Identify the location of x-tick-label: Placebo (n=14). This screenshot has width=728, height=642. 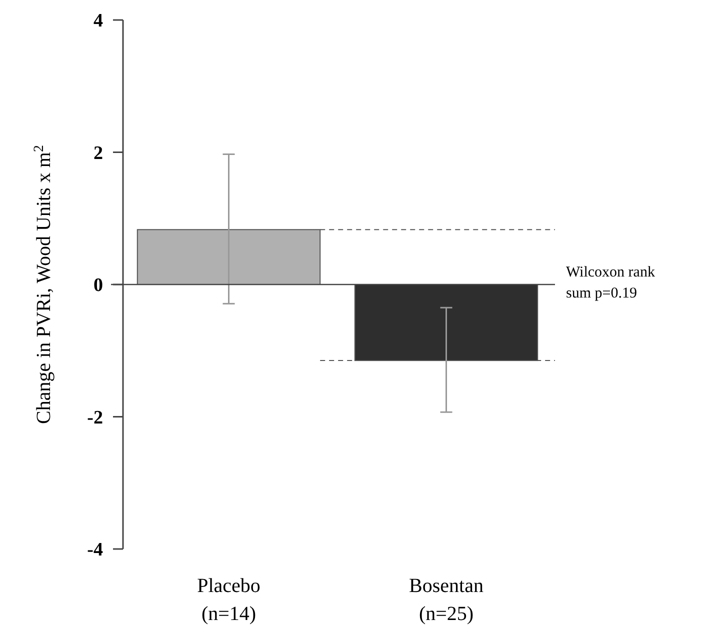
(228, 600).